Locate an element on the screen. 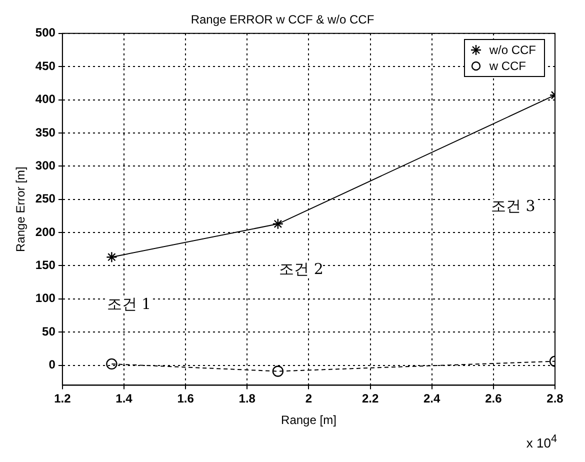 The height and width of the screenshot is (462, 585). x-tick-label: 1.6 is located at coordinates (185, 399).